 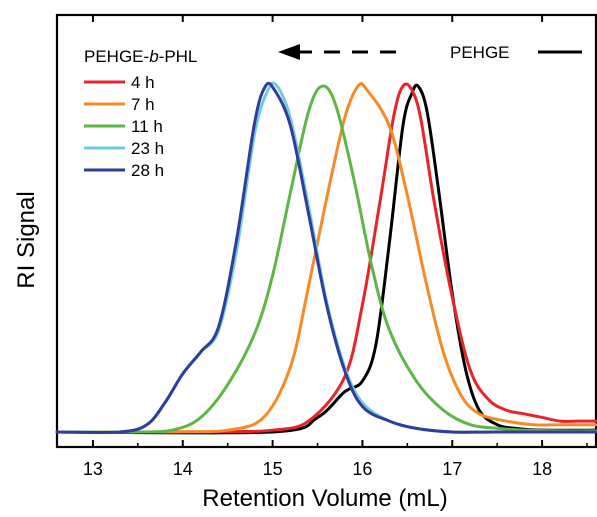 What do you see at coordinates (480, 52) in the screenshot?
I see `annotation-label: PEHGE` at bounding box center [480, 52].